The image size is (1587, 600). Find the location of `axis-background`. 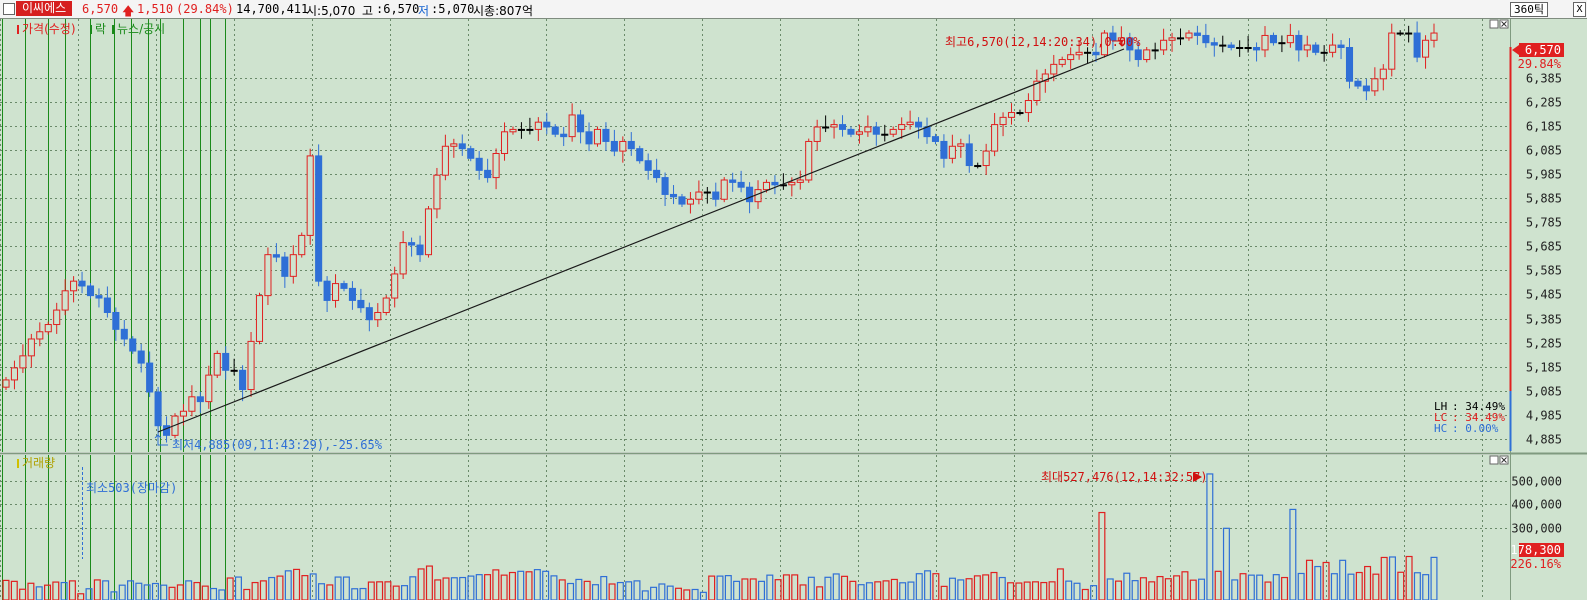

axis-background is located at coordinates (1548, 309).